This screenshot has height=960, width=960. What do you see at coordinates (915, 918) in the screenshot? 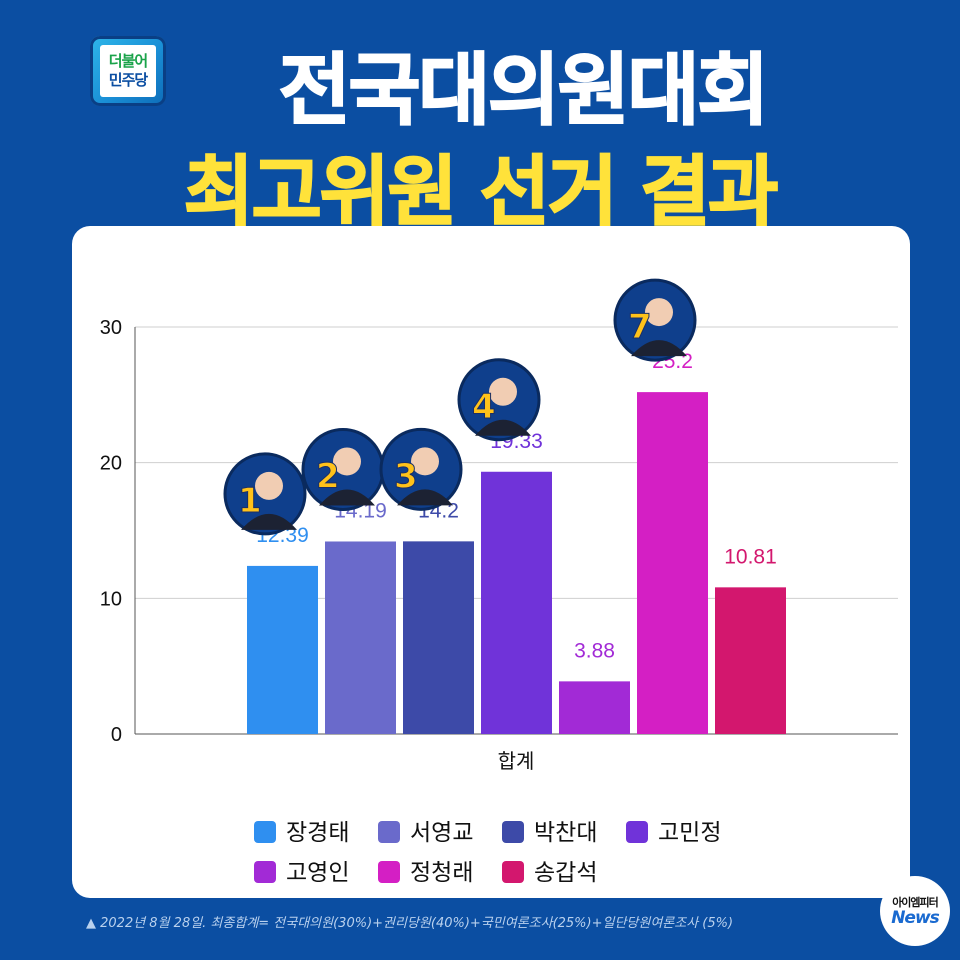
I see `news-badge-label: News` at bounding box center [915, 918].